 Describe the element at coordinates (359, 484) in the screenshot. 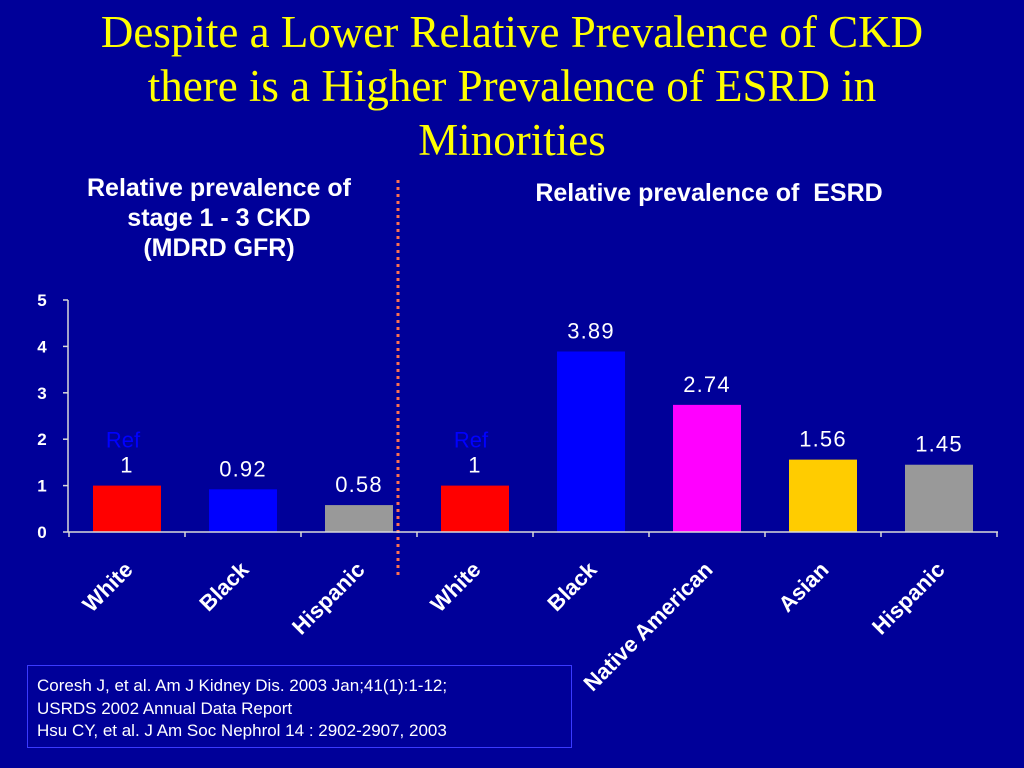

I see `panel-1-value-label-hispanic: 0.58` at that location.